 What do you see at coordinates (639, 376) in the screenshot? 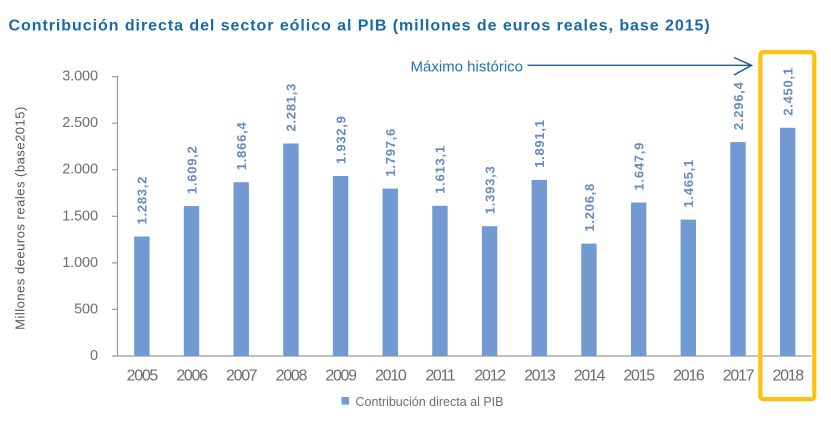
I see `svg-text: 2015` at bounding box center [639, 376].